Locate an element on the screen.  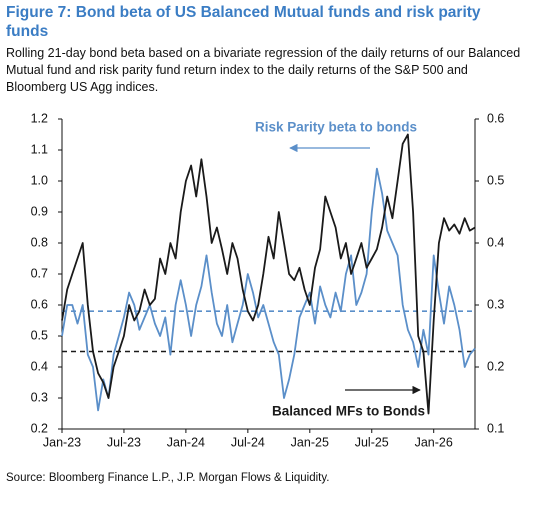
y-tick-label: 0.2 is located at coordinates (39, 428).